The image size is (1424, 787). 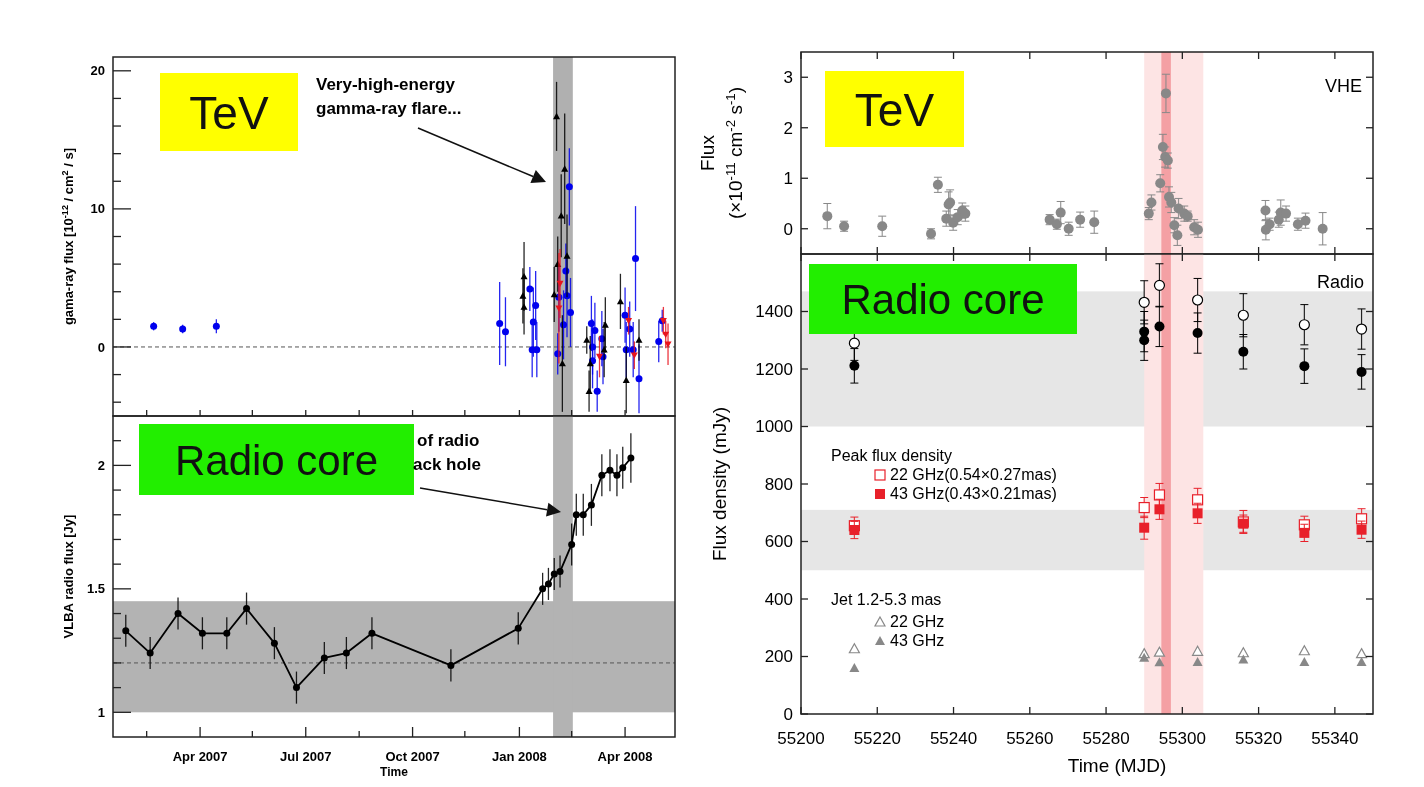 I want to click on annotation: Radio, so click(x=1340, y=282).